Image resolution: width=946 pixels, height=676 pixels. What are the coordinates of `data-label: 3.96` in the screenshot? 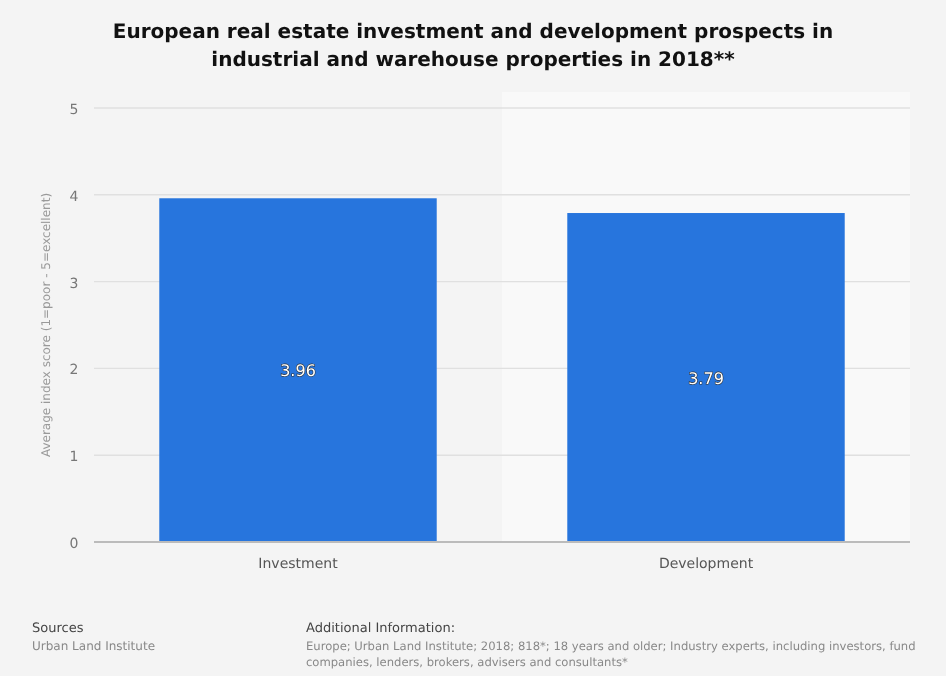 It's located at (298, 371).